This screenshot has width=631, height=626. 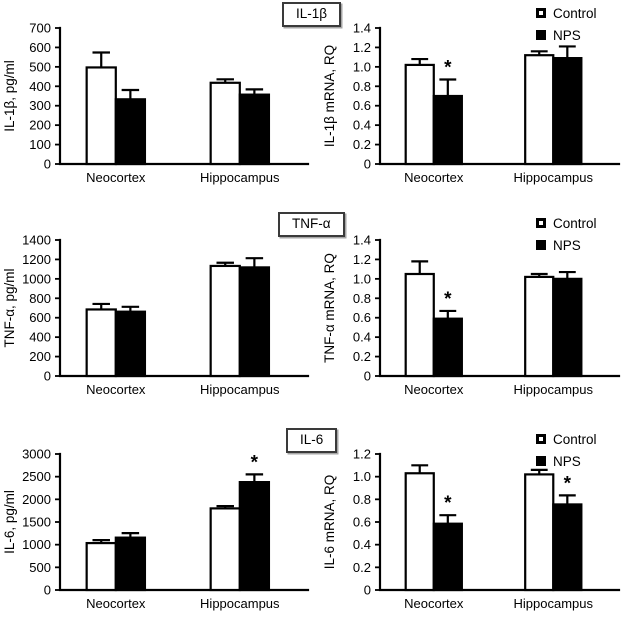 I want to click on y-tick-label: 2500, so click(x=36, y=476).